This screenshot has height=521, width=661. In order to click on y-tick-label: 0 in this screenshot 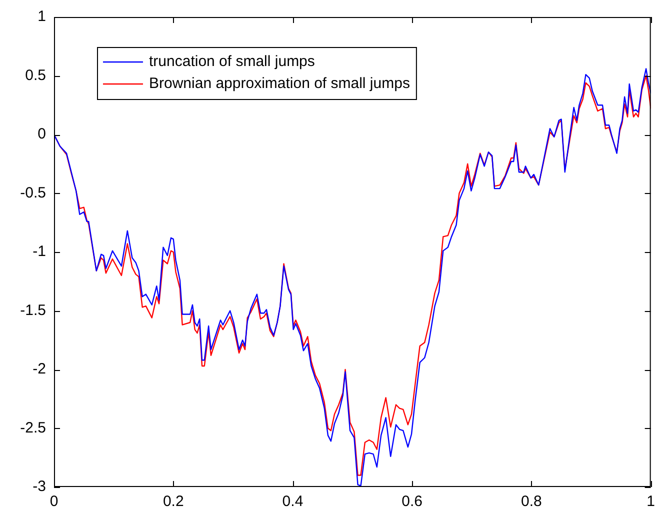, I will do `click(42, 134)`.